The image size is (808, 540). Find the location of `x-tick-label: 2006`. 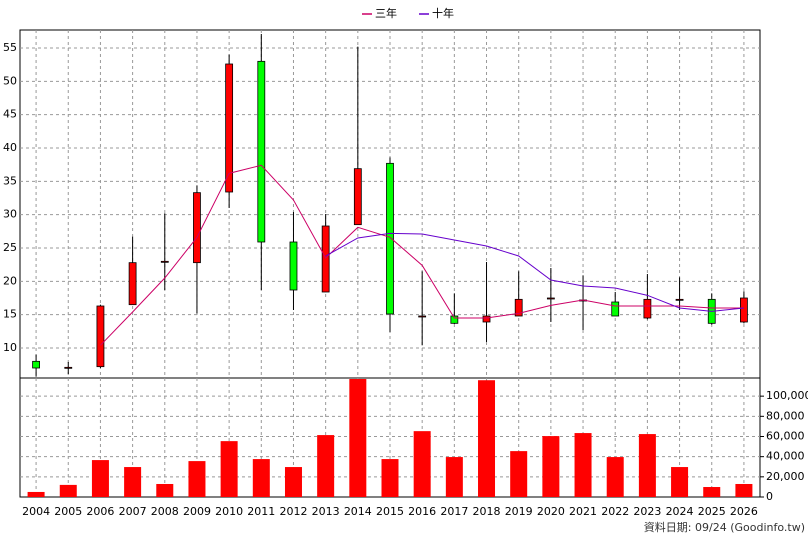

x-tick-label: 2006 is located at coordinates (100, 511).